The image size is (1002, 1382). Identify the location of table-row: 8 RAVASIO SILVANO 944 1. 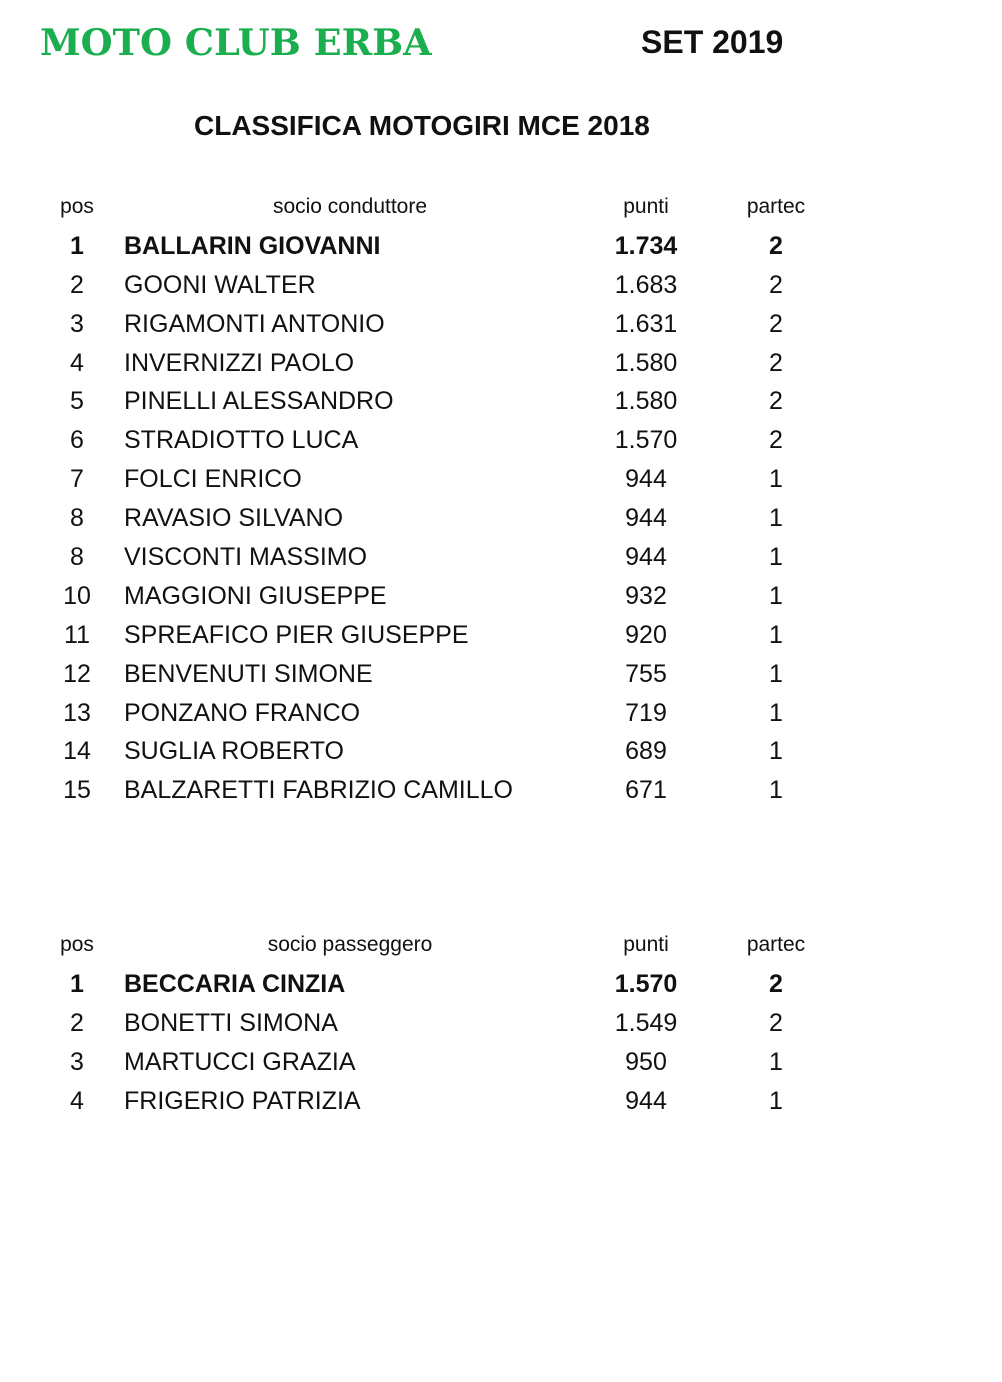
(501, 518).